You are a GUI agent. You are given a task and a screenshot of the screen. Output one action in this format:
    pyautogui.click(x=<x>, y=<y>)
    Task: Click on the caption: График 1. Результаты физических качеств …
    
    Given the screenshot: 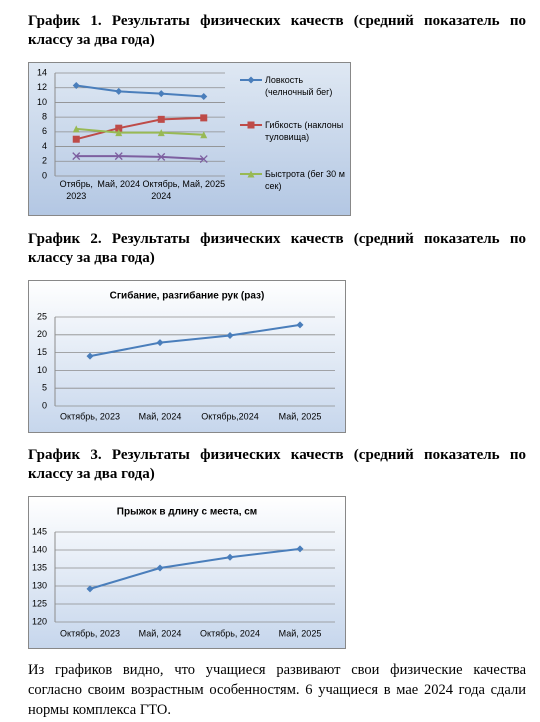 What is the action you would take?
    pyautogui.click(x=277, y=30)
    